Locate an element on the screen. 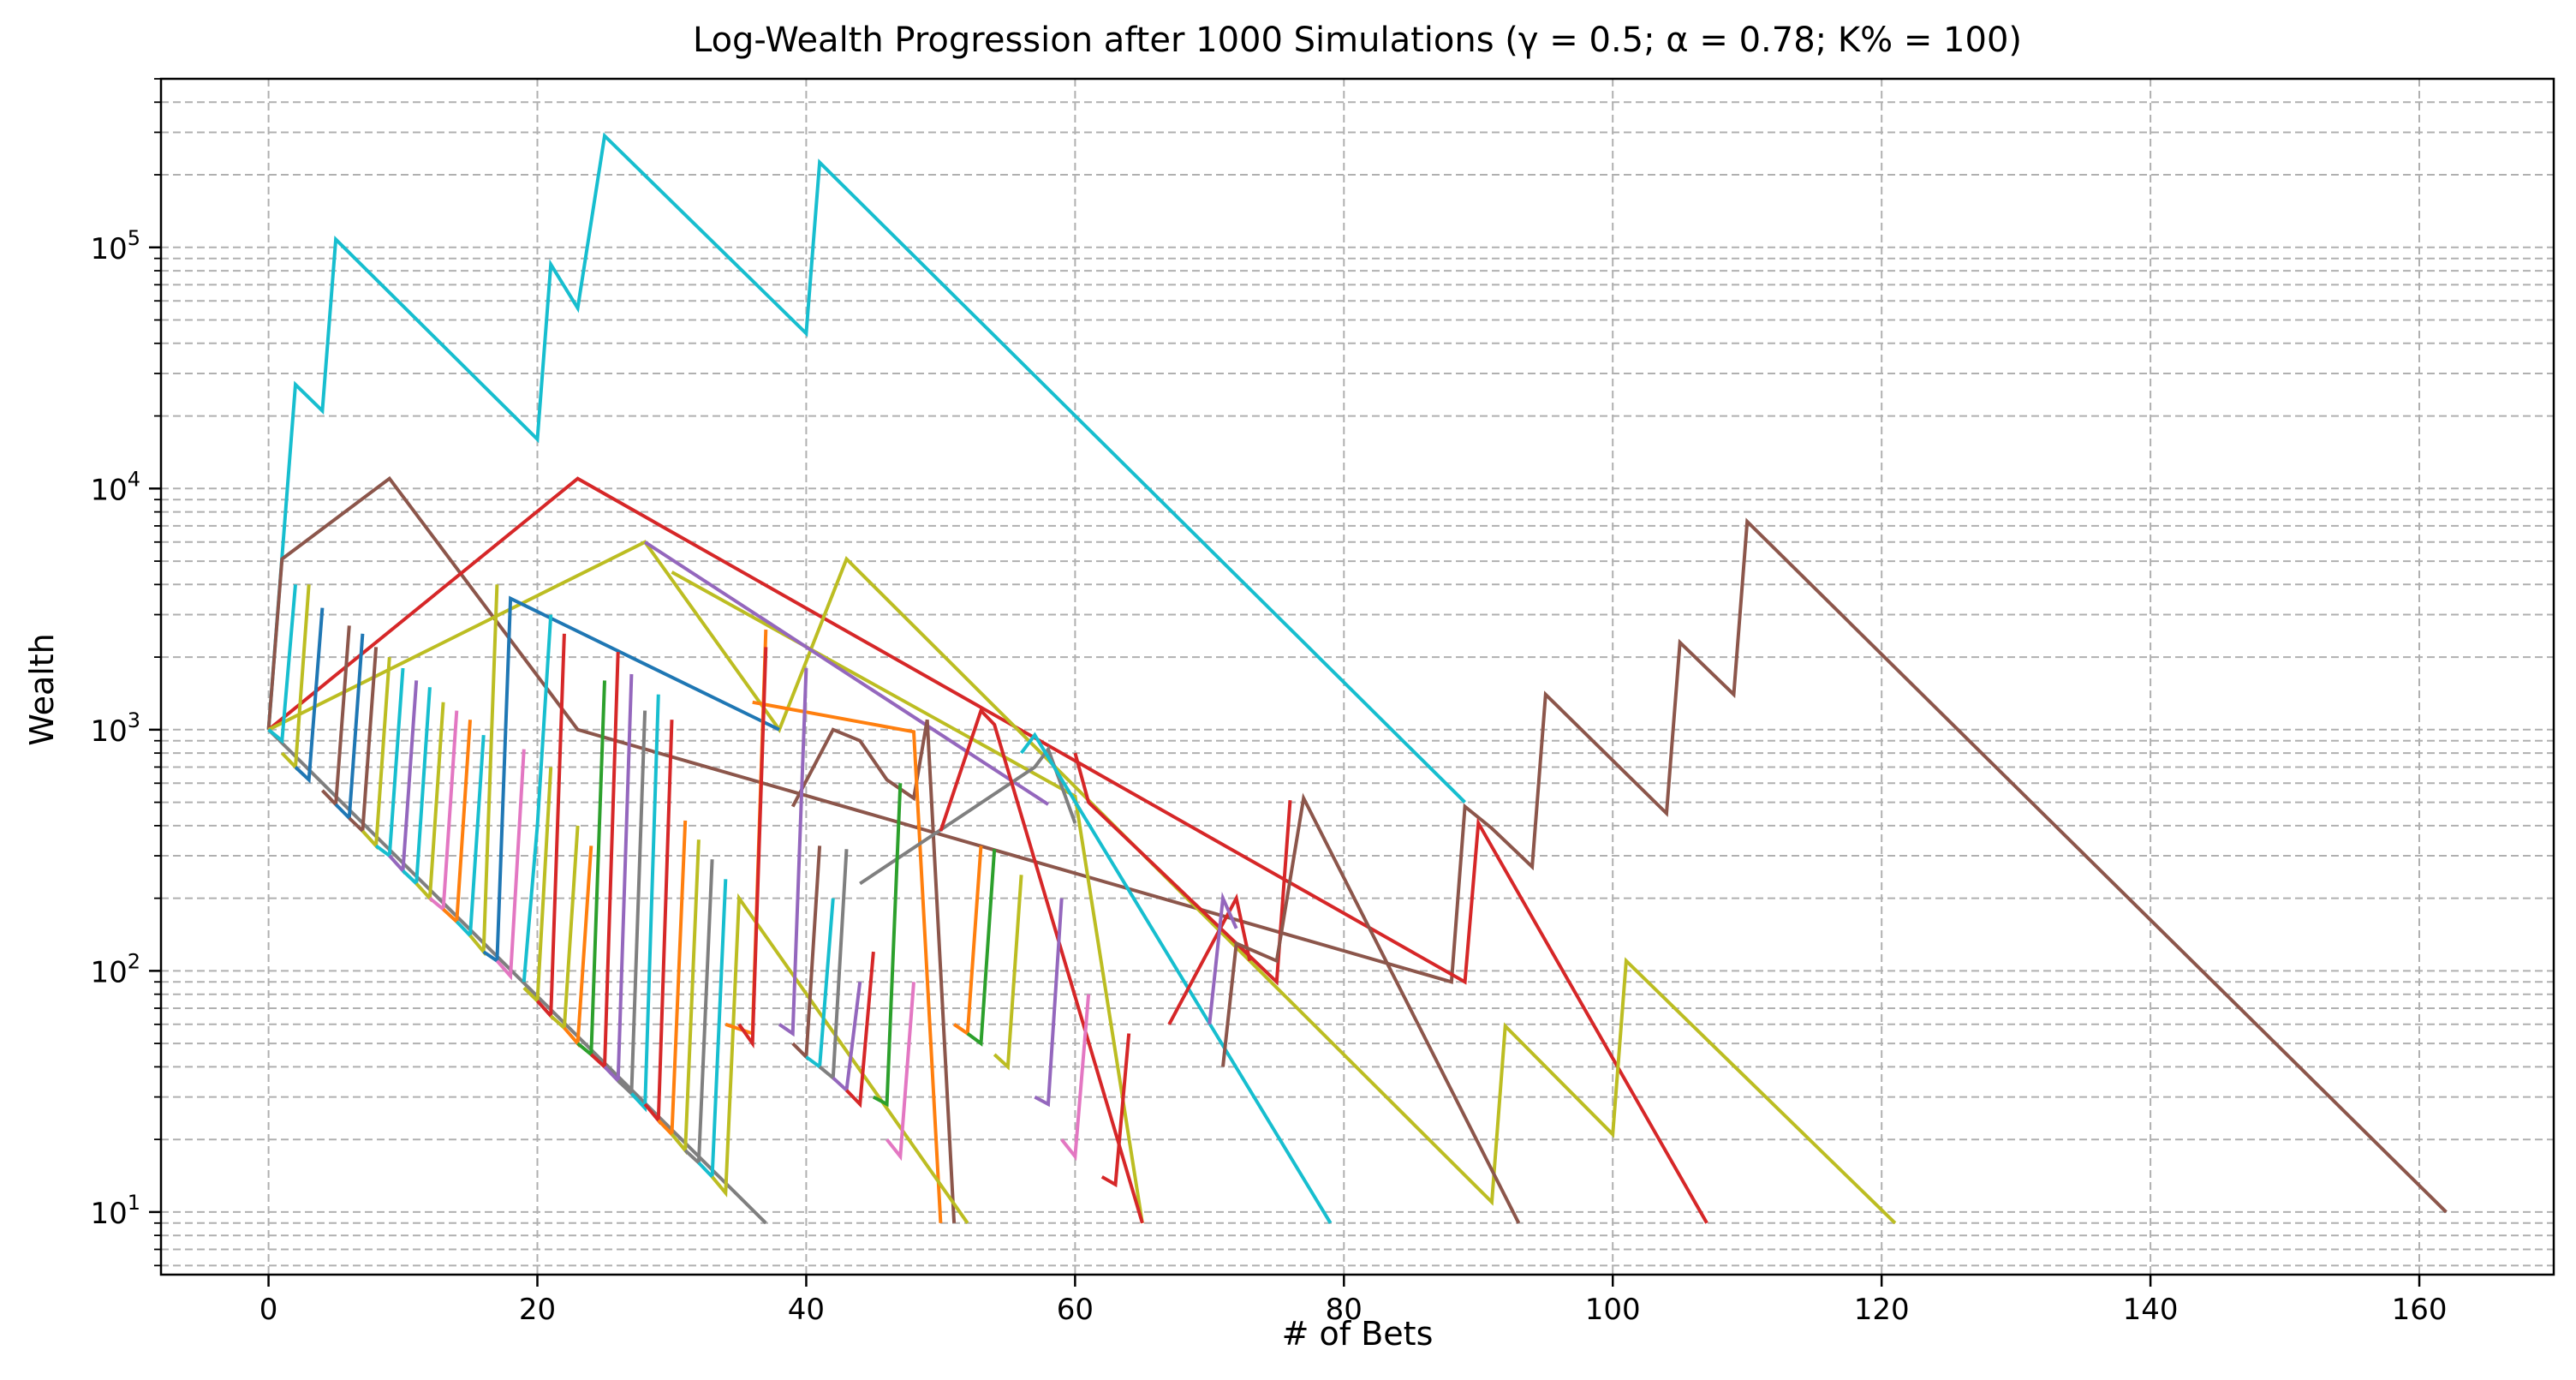 The height and width of the screenshot is (1380, 2576). x-tick-label: 40 is located at coordinates (806, 1310).